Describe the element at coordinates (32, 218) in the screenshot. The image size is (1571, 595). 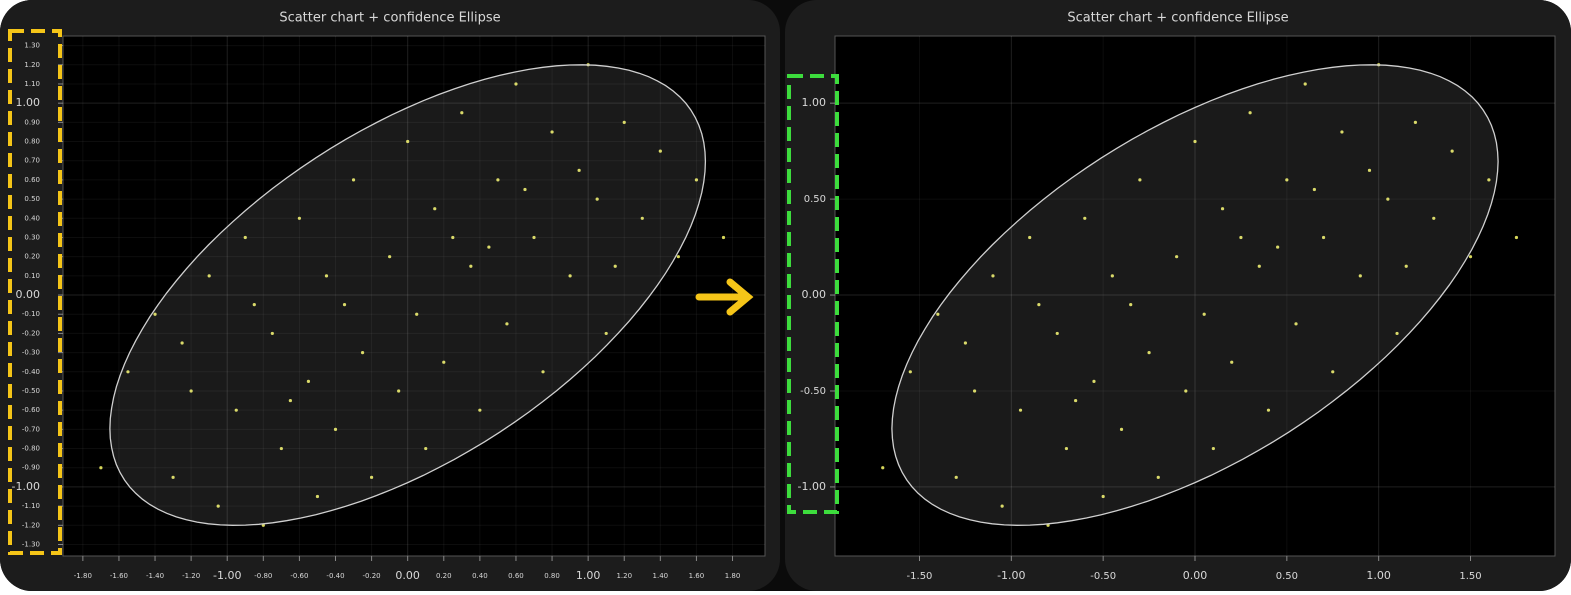
I see `y-tick-label: 0.40` at that location.